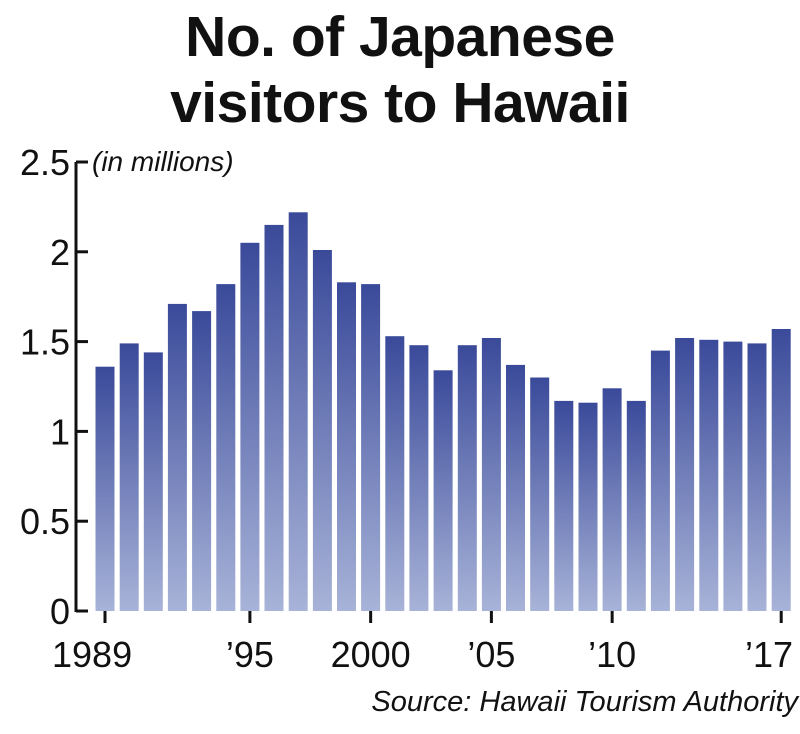 This screenshot has height=734, width=800. I want to click on bar-2006, so click(515, 487).